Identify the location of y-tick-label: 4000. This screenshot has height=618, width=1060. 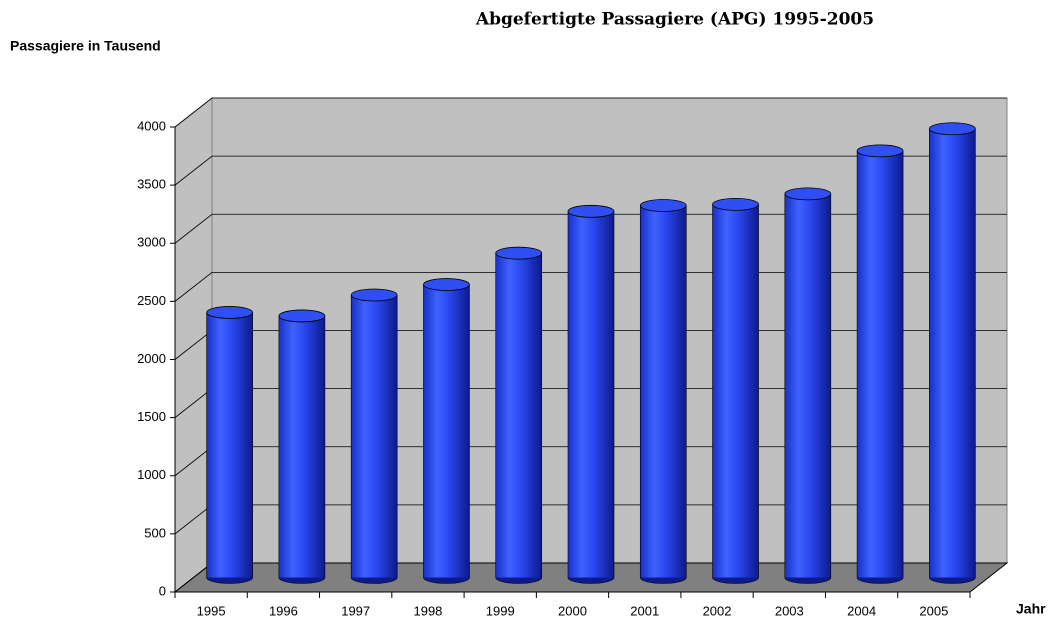
(151, 125).